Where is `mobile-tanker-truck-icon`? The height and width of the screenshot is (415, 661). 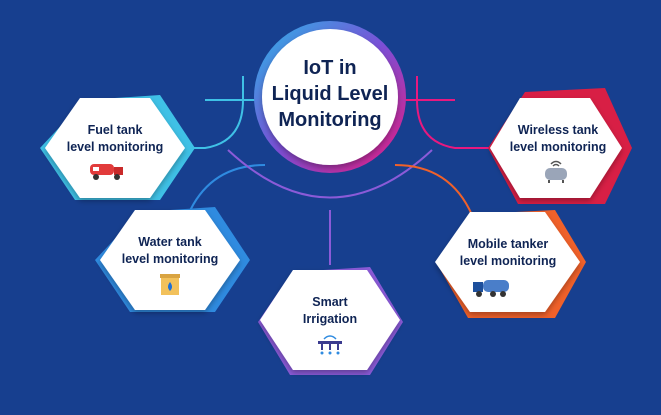
mobile-tanker-truck-icon is located at coordinates (491, 288).